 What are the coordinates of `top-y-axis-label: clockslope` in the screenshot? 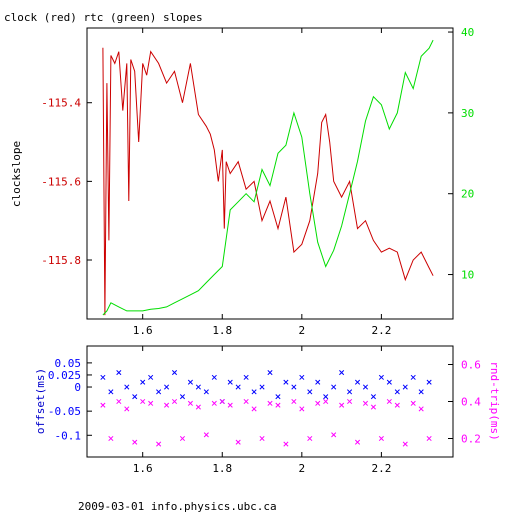 It's located at (16, 174).